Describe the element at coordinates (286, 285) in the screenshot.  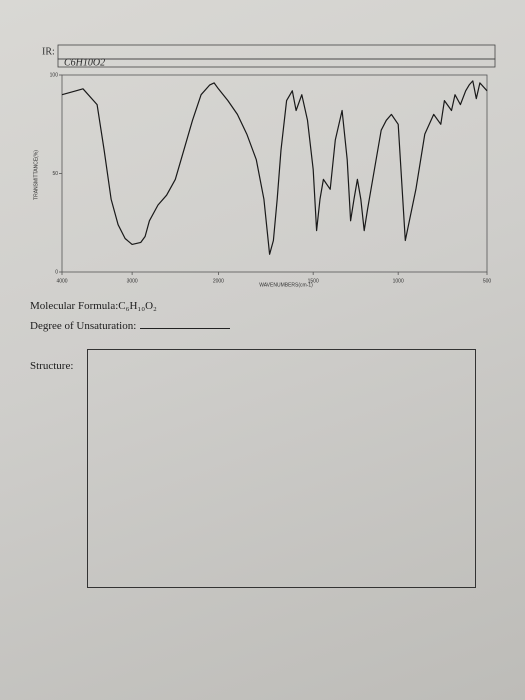
I see `x-axis-label: WAVENUMBERS(cm-1)` at that location.